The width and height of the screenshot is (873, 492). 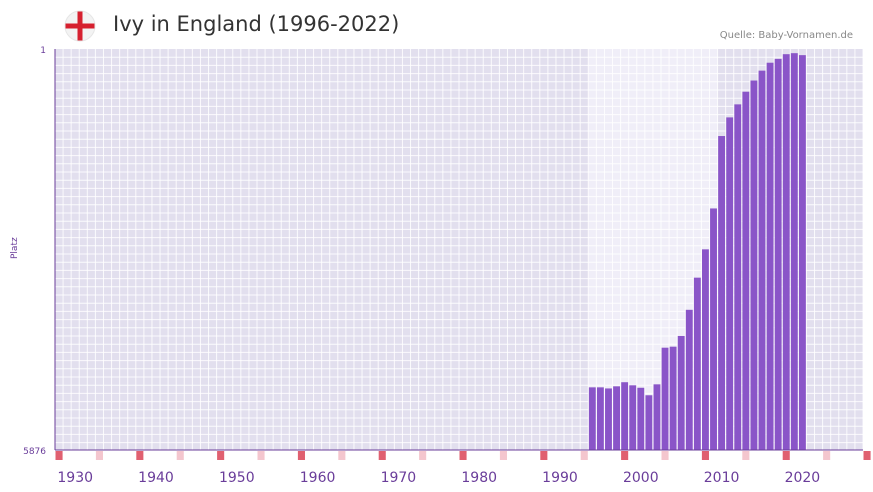 I want to click on year-markers, so click(x=463, y=455).